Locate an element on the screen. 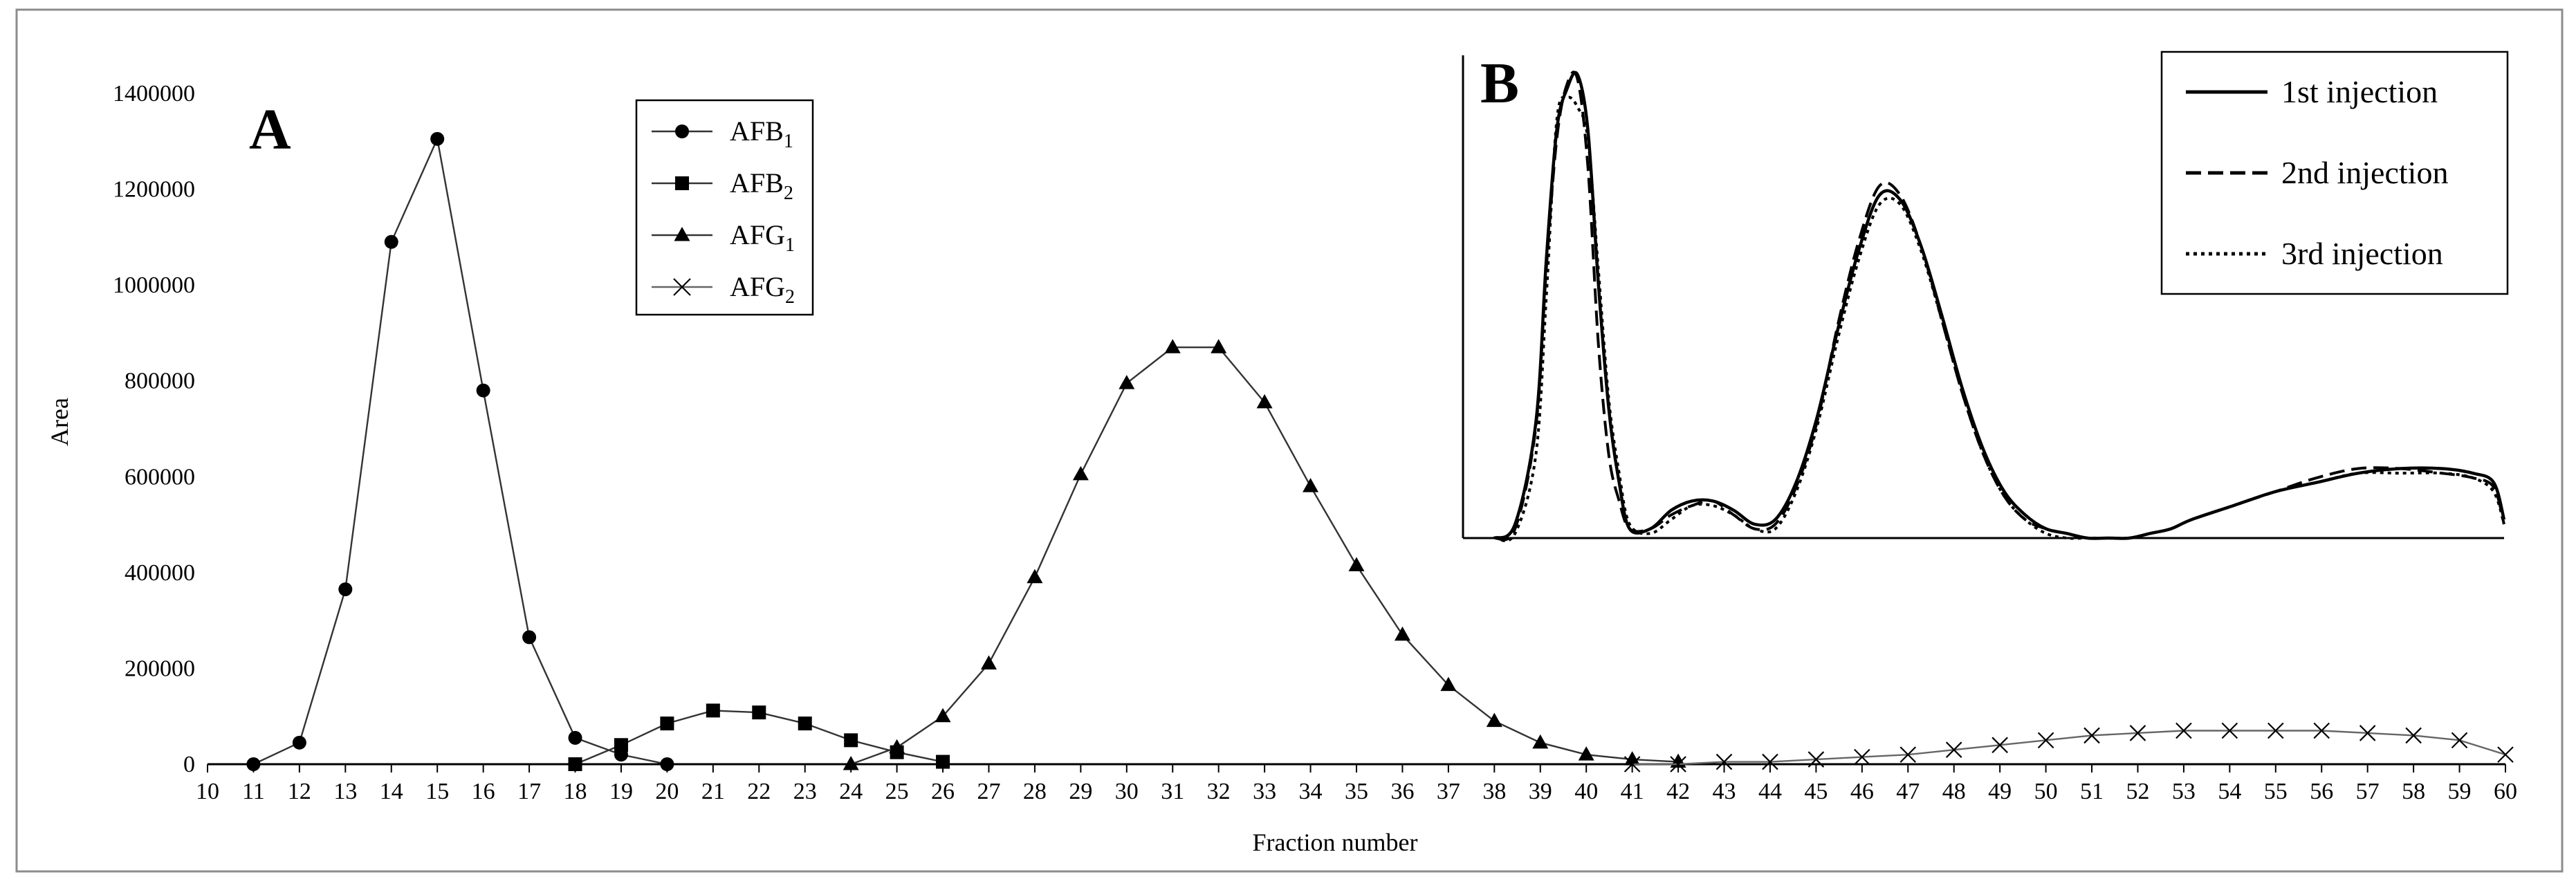  x-tick-label: 20 is located at coordinates (667, 791).